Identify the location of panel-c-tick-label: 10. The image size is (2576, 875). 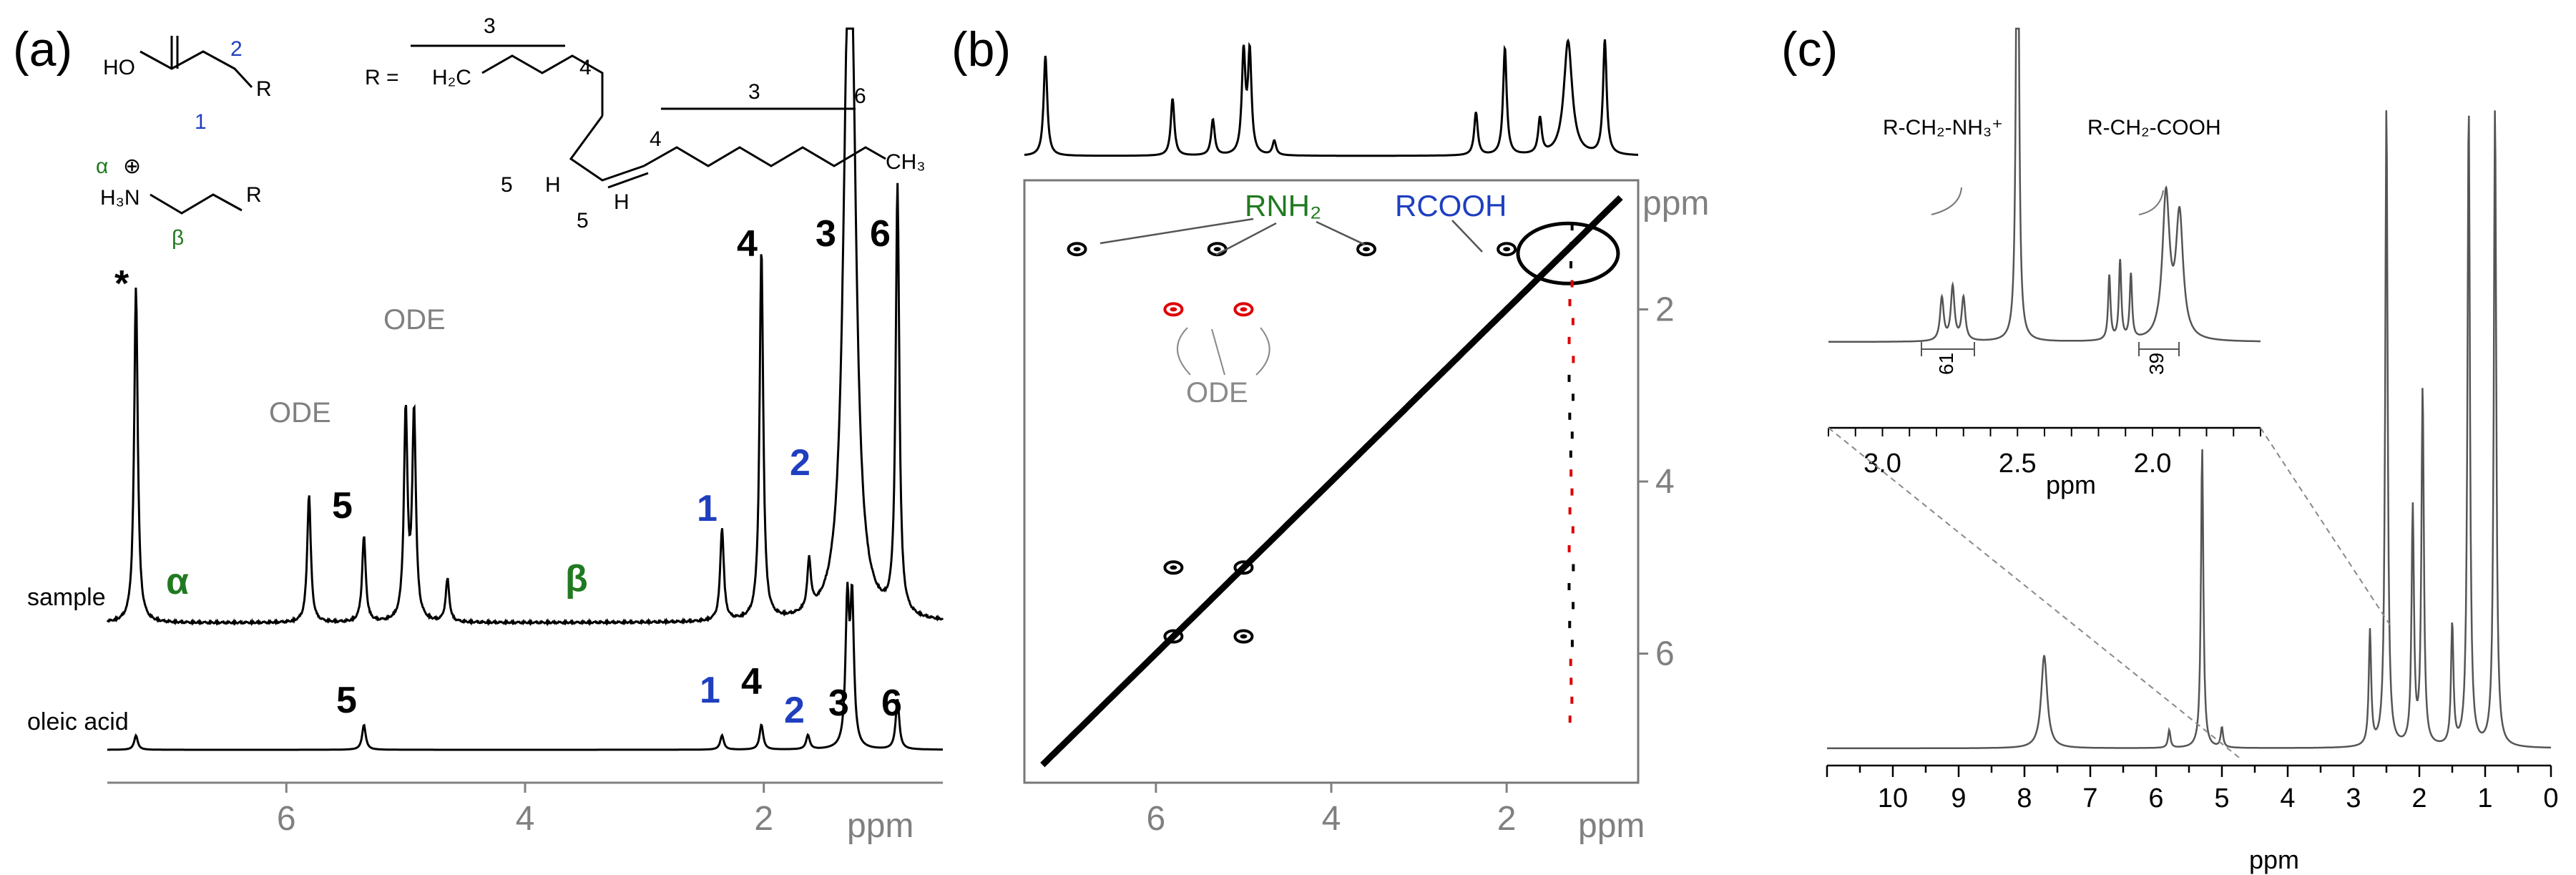
(1893, 798).